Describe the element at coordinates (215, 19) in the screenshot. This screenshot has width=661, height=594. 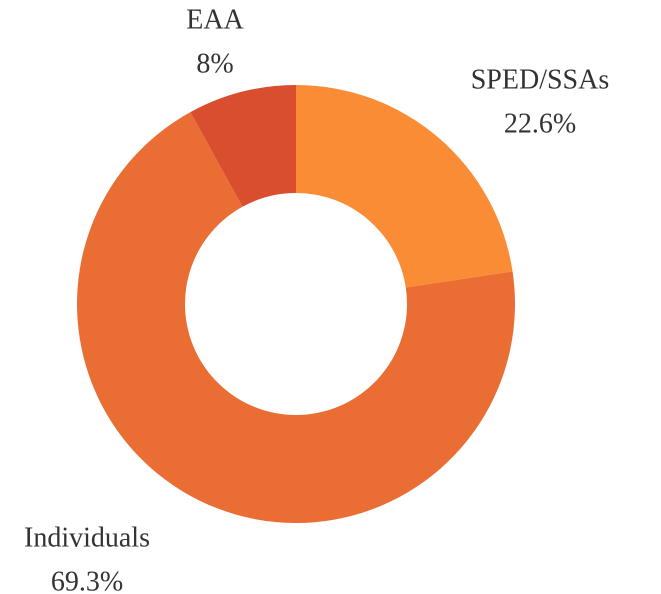
I see `slice-label: EAA` at that location.